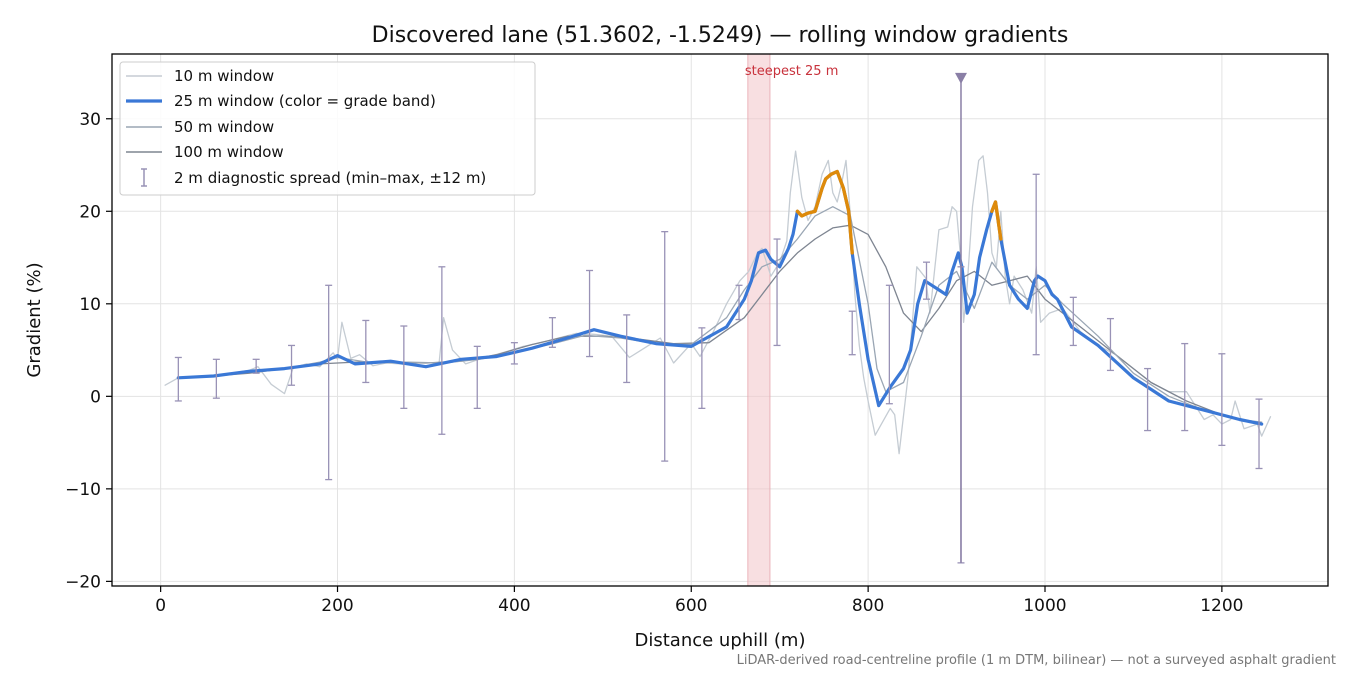  Describe the element at coordinates (144, 177) in the screenshot. I see `legend-swatch-spread` at that location.